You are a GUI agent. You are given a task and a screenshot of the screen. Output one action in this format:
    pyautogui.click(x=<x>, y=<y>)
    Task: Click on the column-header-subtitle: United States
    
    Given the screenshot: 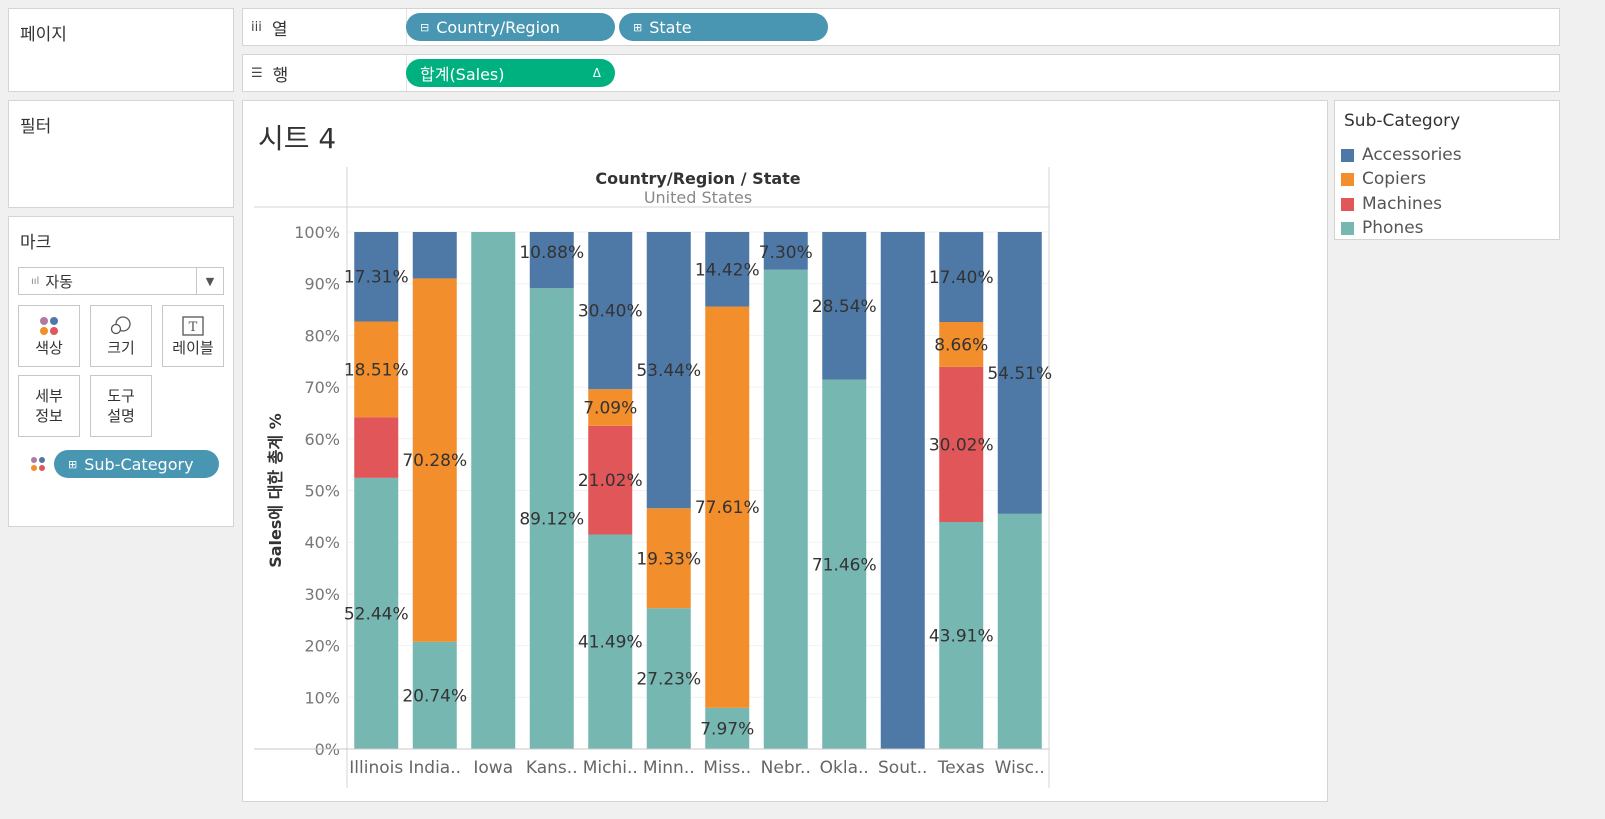 What is the action you would take?
    pyautogui.click(x=698, y=197)
    